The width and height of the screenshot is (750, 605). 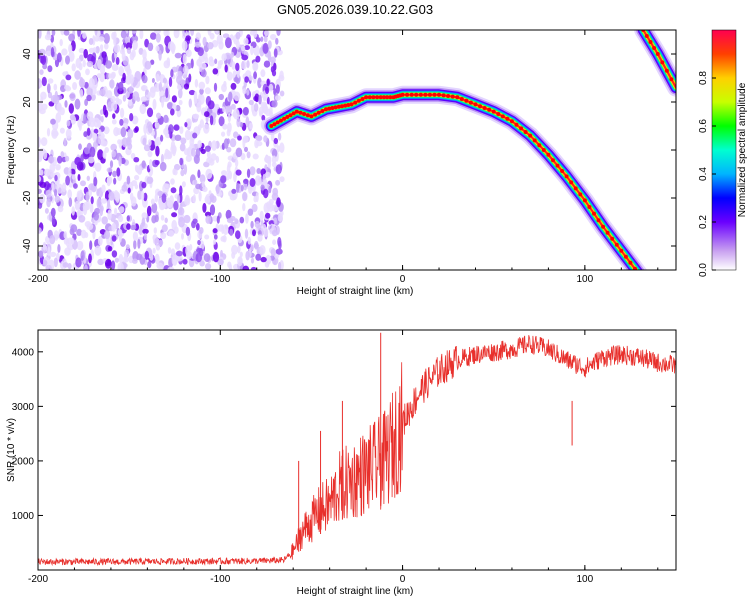 What do you see at coordinates (707, 174) in the screenshot?
I see `colorbar-ticks: 0.0 0.2 0.4 0.6 0.8` at bounding box center [707, 174].